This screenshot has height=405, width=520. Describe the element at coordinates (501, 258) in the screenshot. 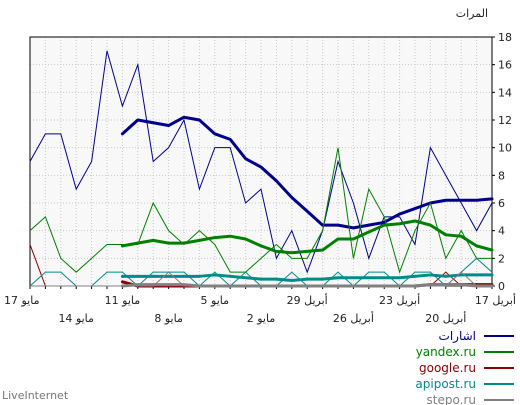

I see `y-tick-label: 2` at that location.